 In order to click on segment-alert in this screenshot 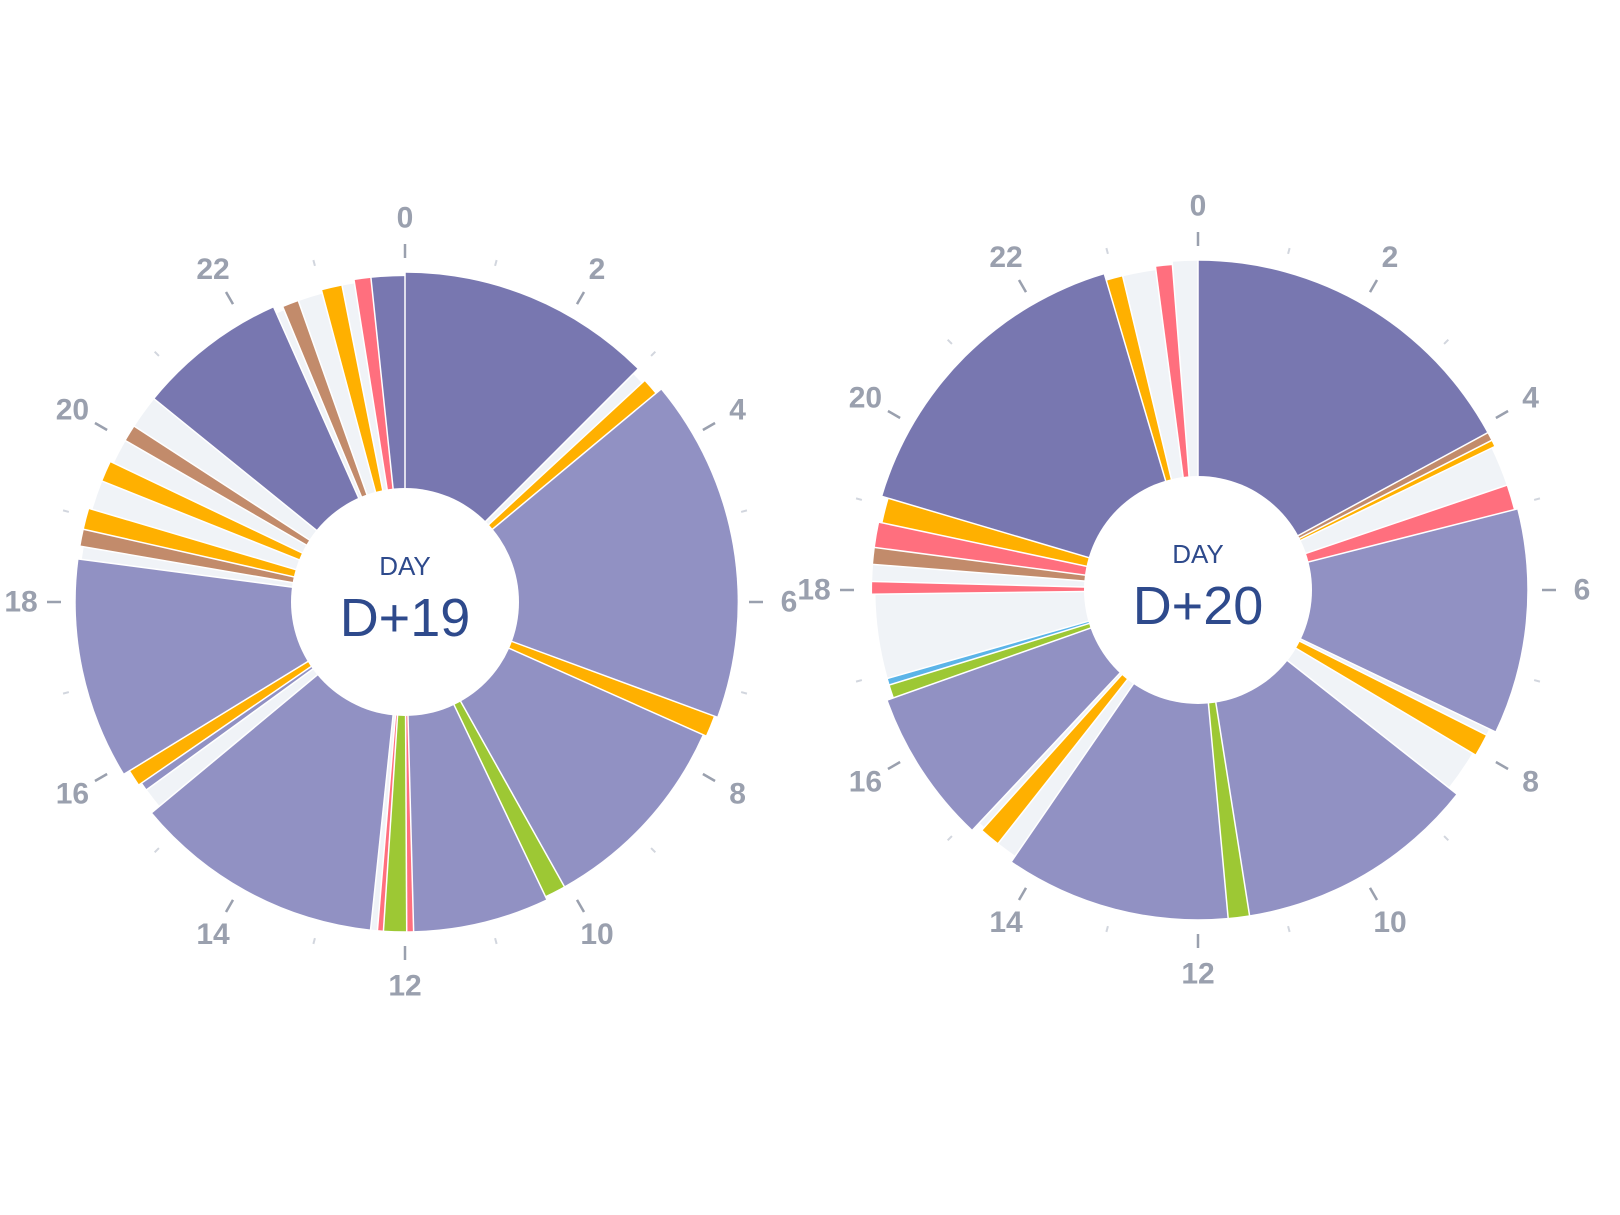, I will do `click(1035, 588)`.